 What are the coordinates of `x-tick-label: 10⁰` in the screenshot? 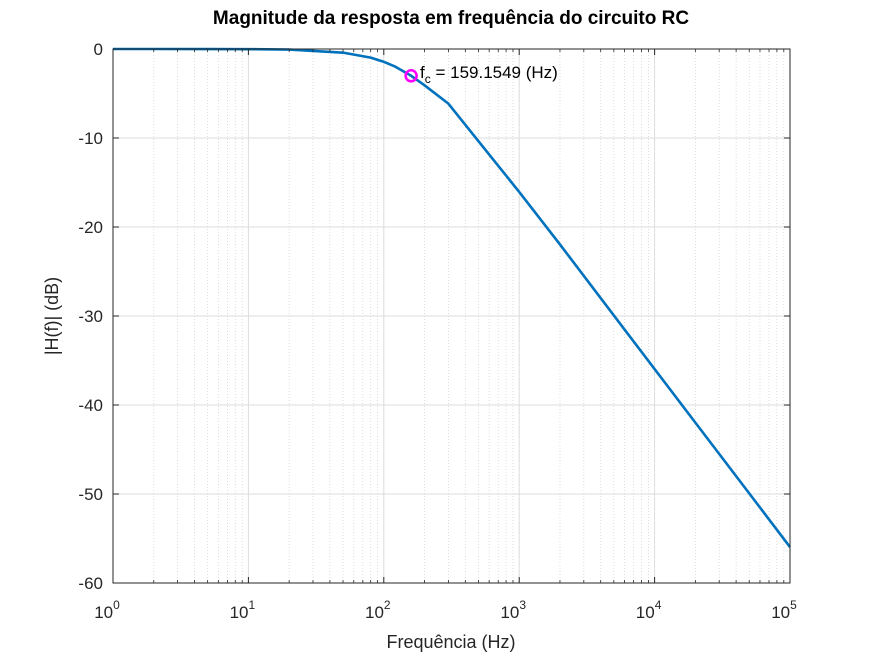 It's located at (107, 610).